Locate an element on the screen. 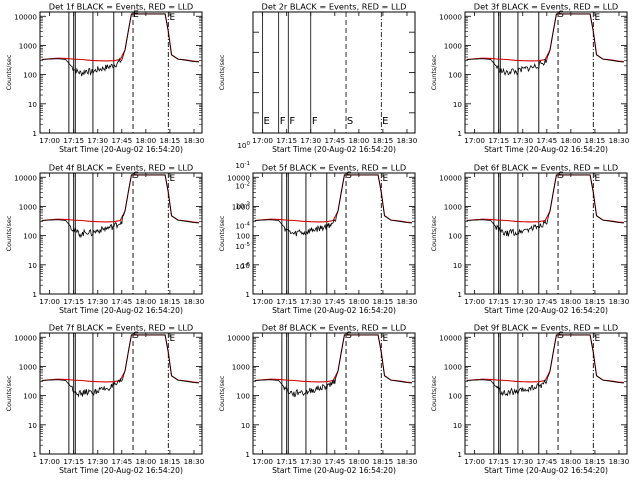  panel-title: Det 2r BLACK = Events, RED = LLD is located at coordinates (334, 7).